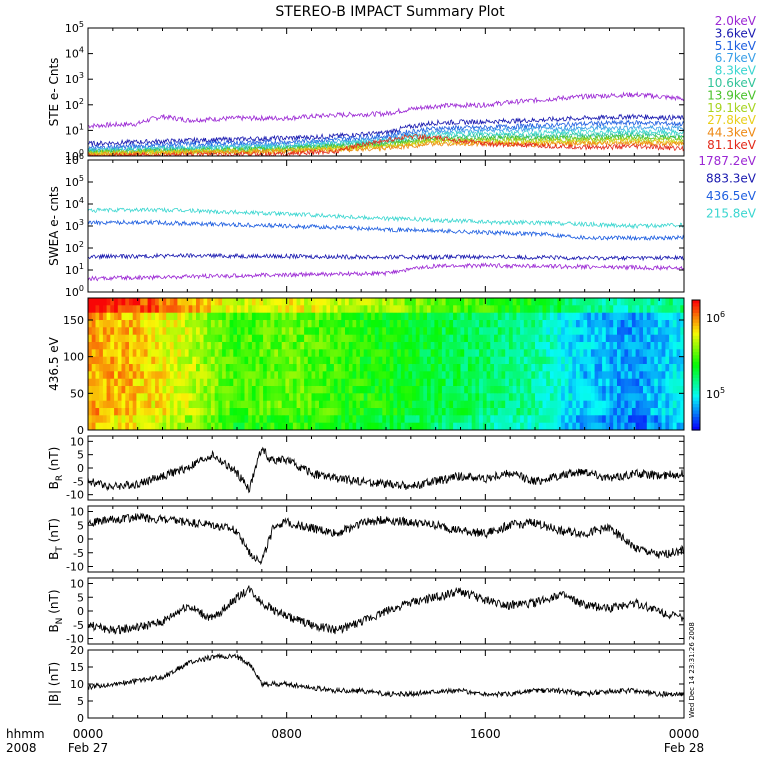 The width and height of the screenshot is (780, 780). Describe the element at coordinates (77, 512) in the screenshot. I see `bt-ytick-label: 10` at that location.